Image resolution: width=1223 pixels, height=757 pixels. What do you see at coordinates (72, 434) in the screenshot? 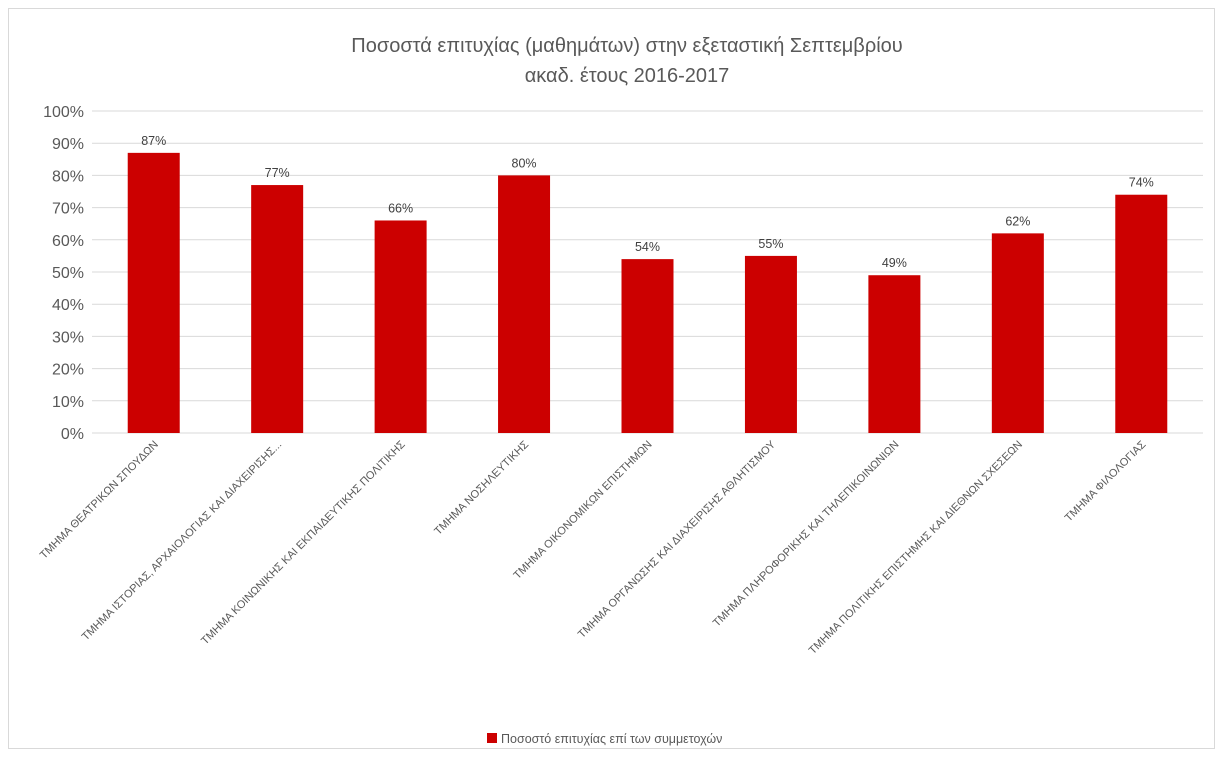
I see `y-tick-label: 0%` at bounding box center [72, 434].